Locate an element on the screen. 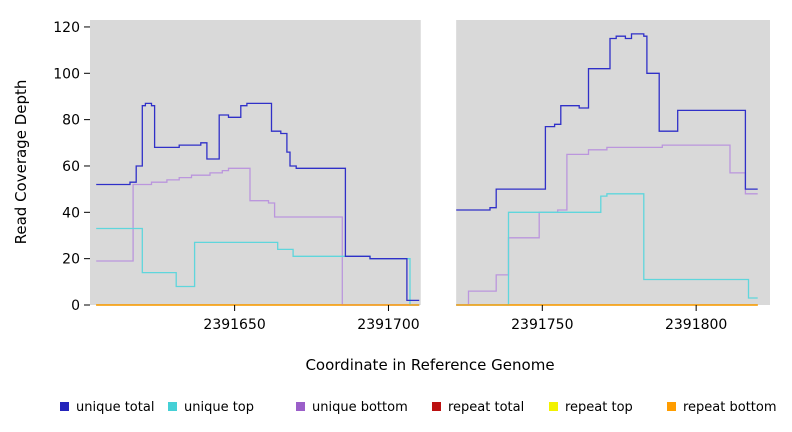 The image size is (792, 432). legend-swatch-repeat-top is located at coordinates (553, 406).